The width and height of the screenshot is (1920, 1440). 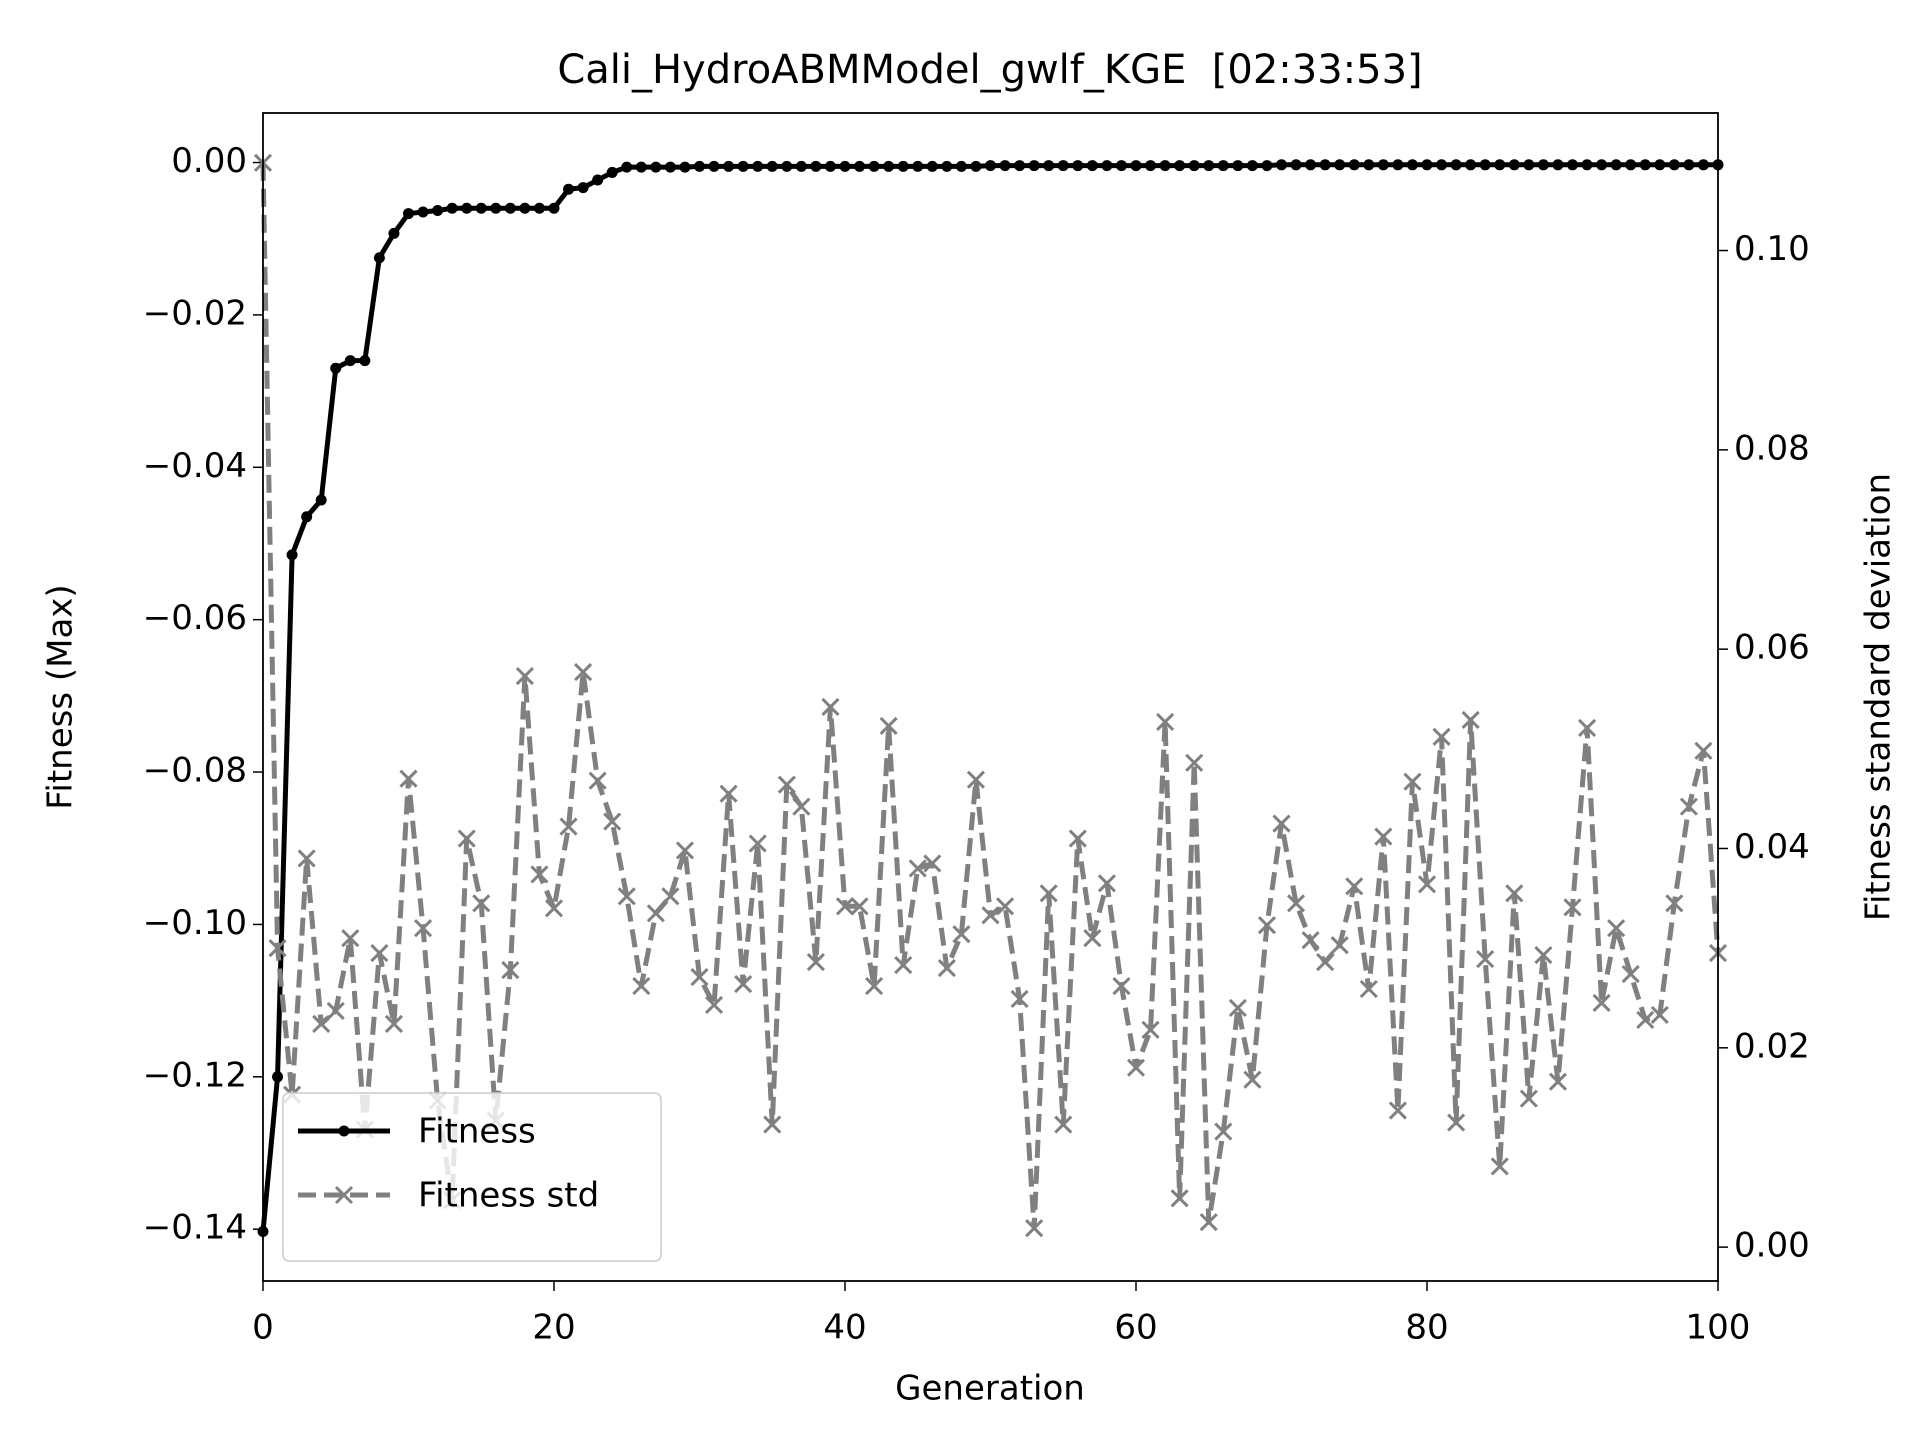 I want to click on x-tick-label: 0, so click(x=263, y=1328).